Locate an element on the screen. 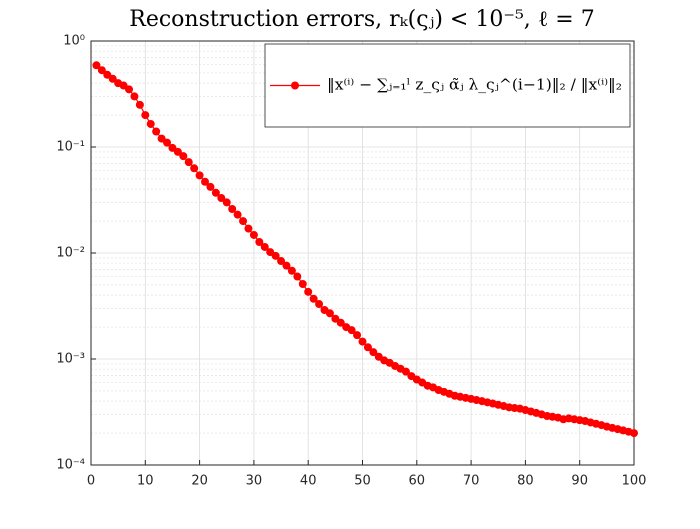  x-tick-label: 100 is located at coordinates (634, 481).